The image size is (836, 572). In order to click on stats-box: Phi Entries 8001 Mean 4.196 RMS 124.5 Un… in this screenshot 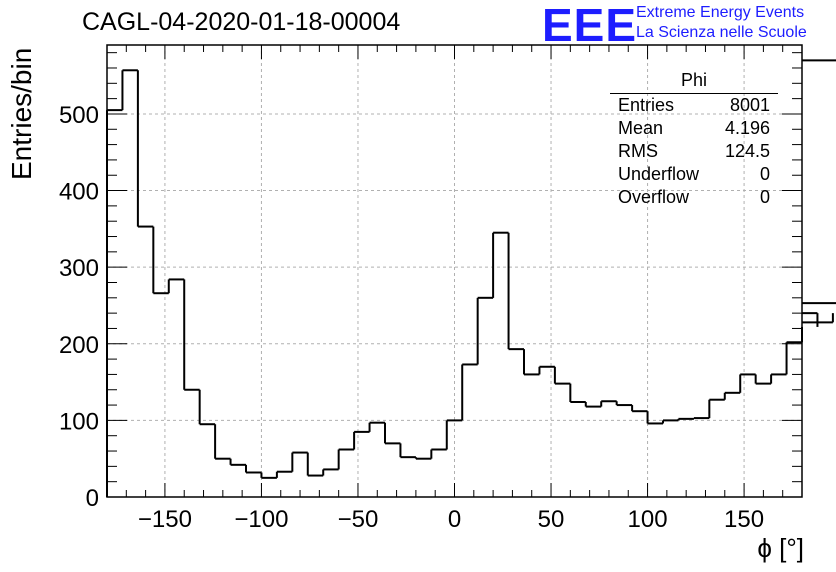, I will do `click(694, 139)`.